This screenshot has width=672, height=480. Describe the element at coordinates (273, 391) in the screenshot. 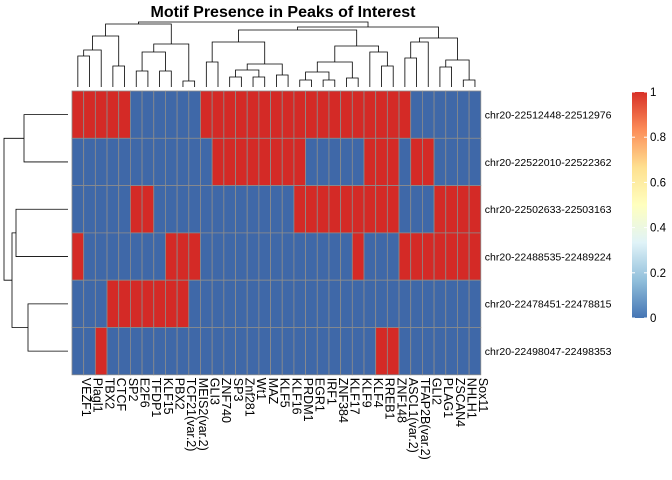

I see `column-label: MAZ` at that location.